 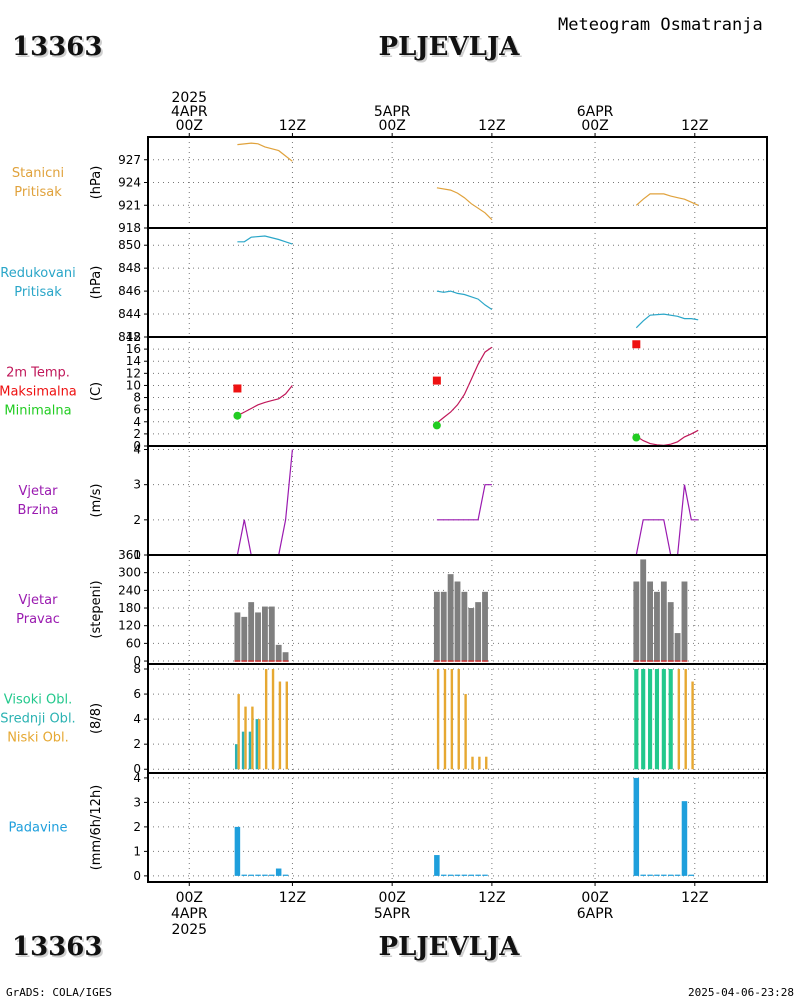 What do you see at coordinates (137, 802) in the screenshot?
I see `y-tick-label: 3` at bounding box center [137, 802].